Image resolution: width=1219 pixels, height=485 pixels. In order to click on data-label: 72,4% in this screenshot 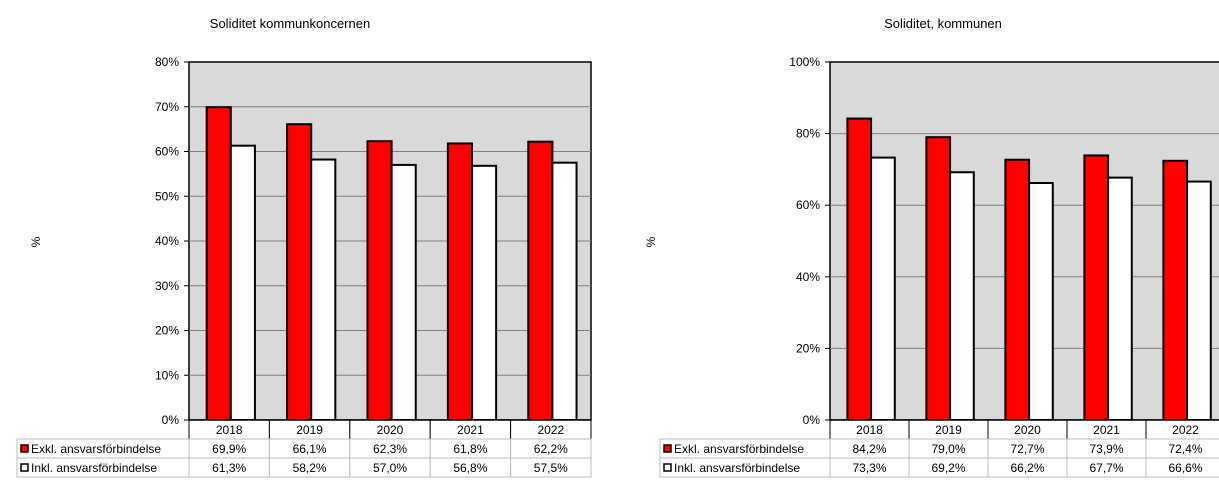, I will do `click(1185, 449)`.